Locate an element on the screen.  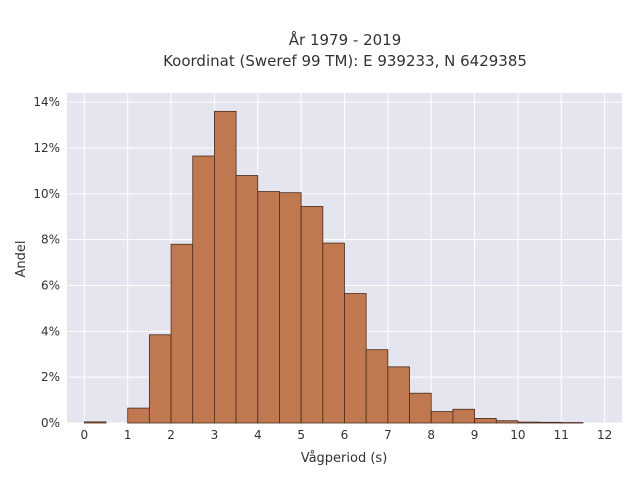
x-tick-label: 1 is located at coordinates (128, 435).